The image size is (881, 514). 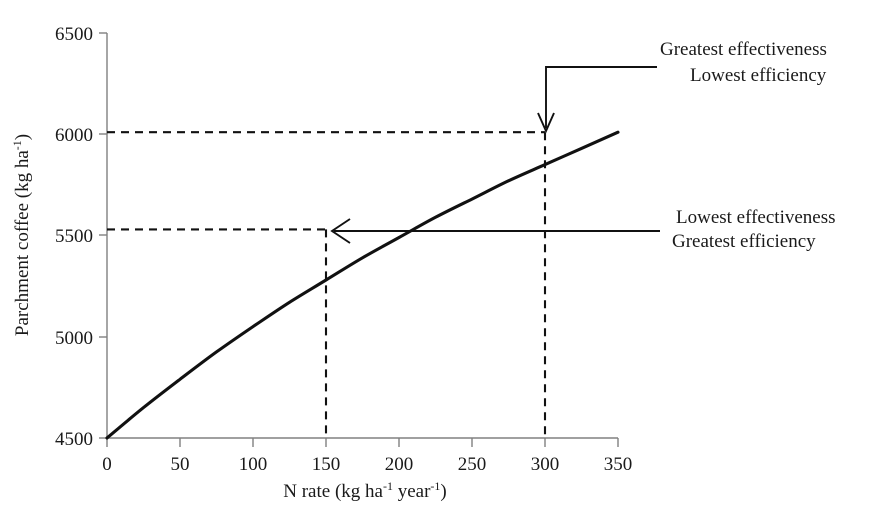 I want to click on y-axis-ticks, so click(x=103, y=235).